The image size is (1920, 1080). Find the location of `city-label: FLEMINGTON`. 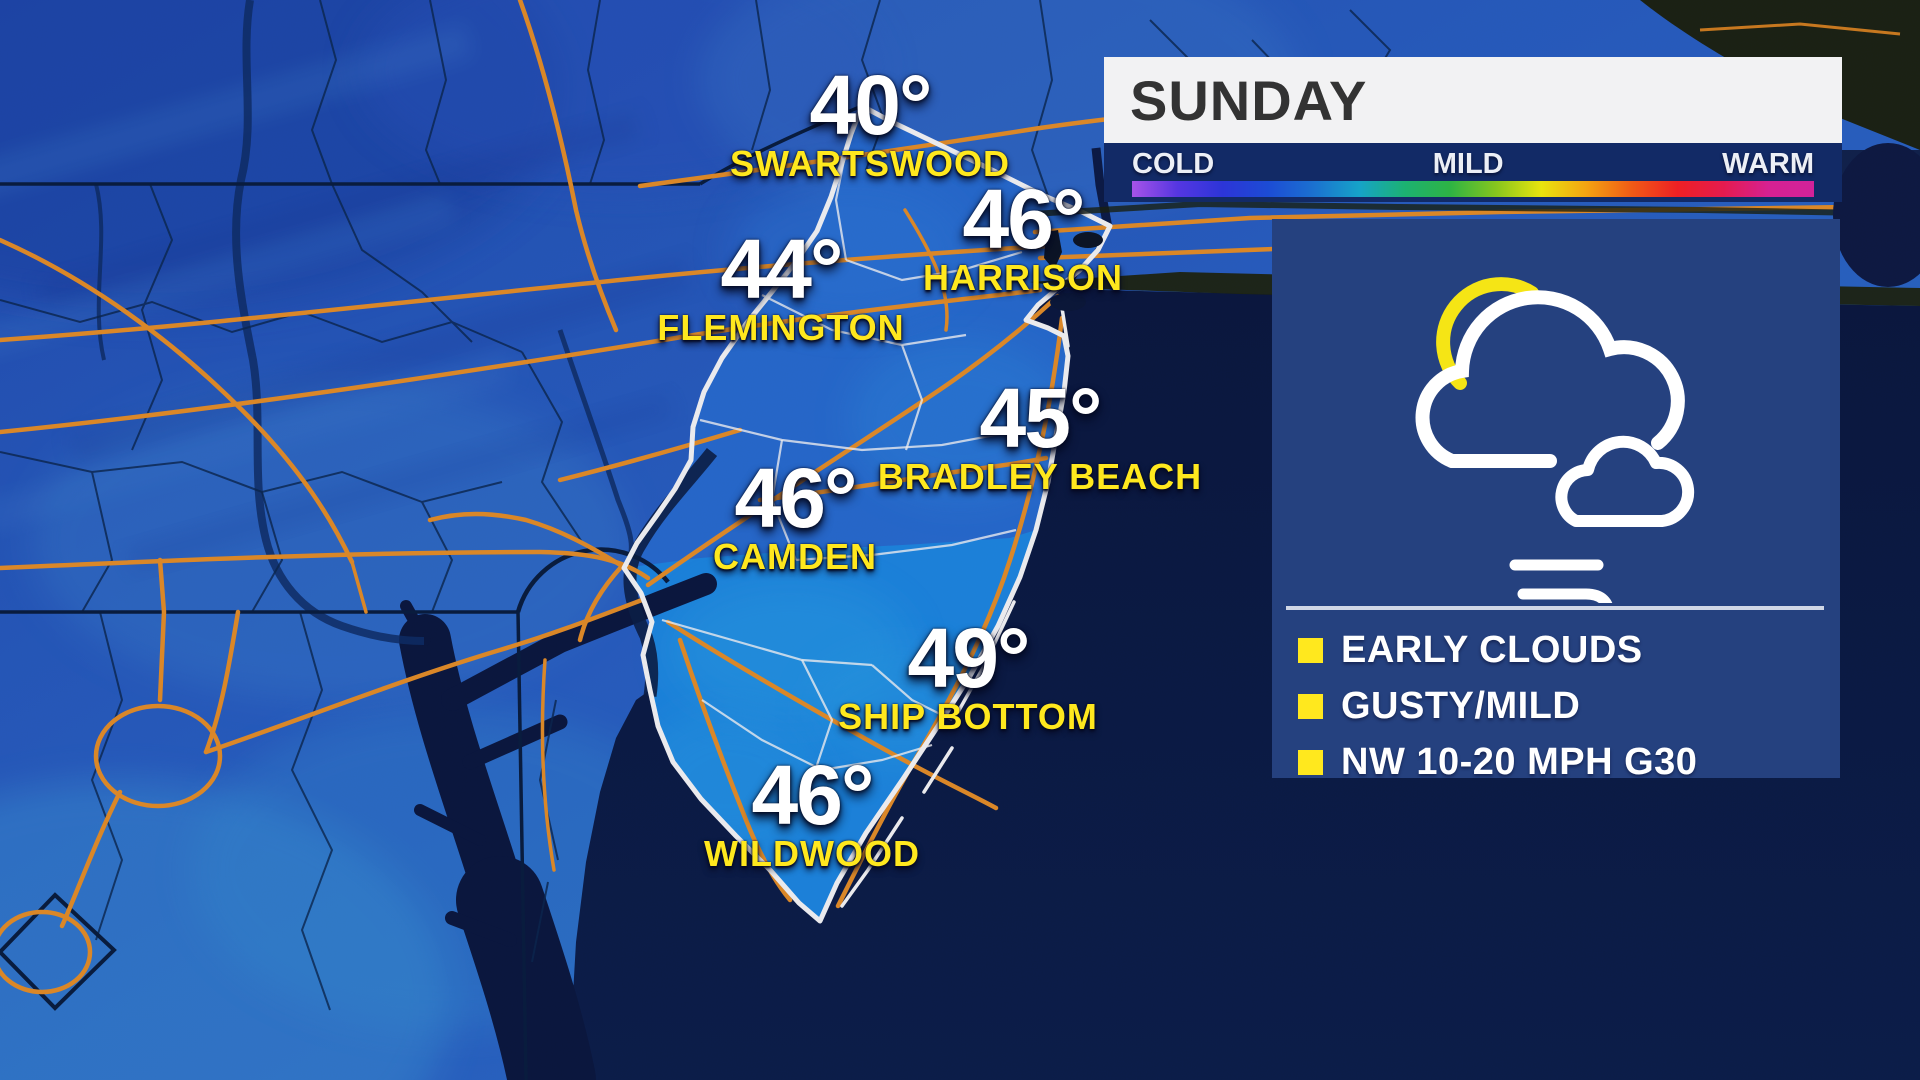

city-label: FLEMINGTON is located at coordinates (781, 327).